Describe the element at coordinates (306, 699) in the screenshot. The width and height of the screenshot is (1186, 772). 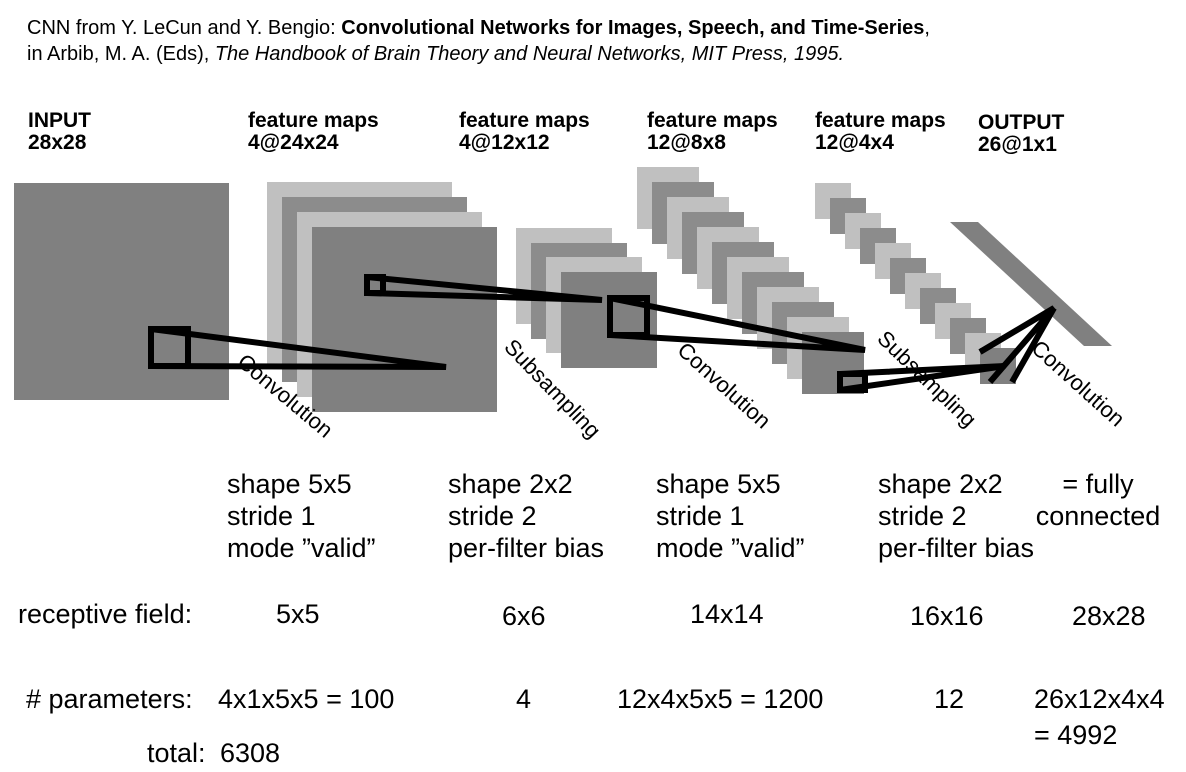
I see `parameters-value: 4x1x5x5 = 100` at that location.